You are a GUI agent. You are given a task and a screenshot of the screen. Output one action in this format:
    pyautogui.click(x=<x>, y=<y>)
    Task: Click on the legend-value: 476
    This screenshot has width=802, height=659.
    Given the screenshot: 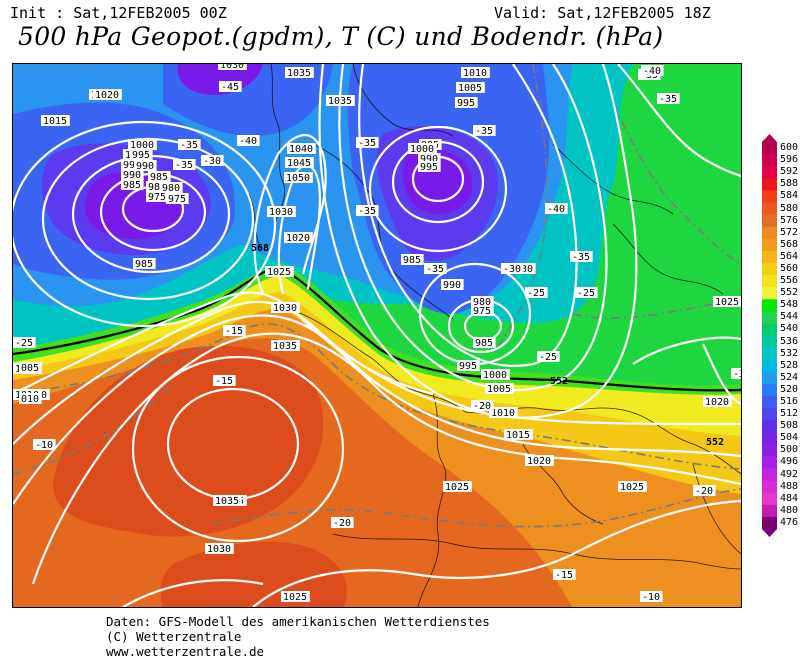 What is the action you would take?
    pyautogui.click(x=789, y=522)
    